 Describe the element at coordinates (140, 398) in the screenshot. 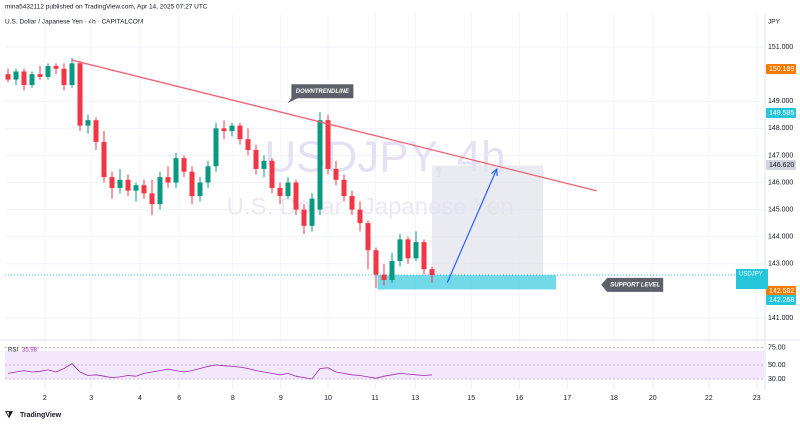

I see `x-tick-label: 4` at that location.